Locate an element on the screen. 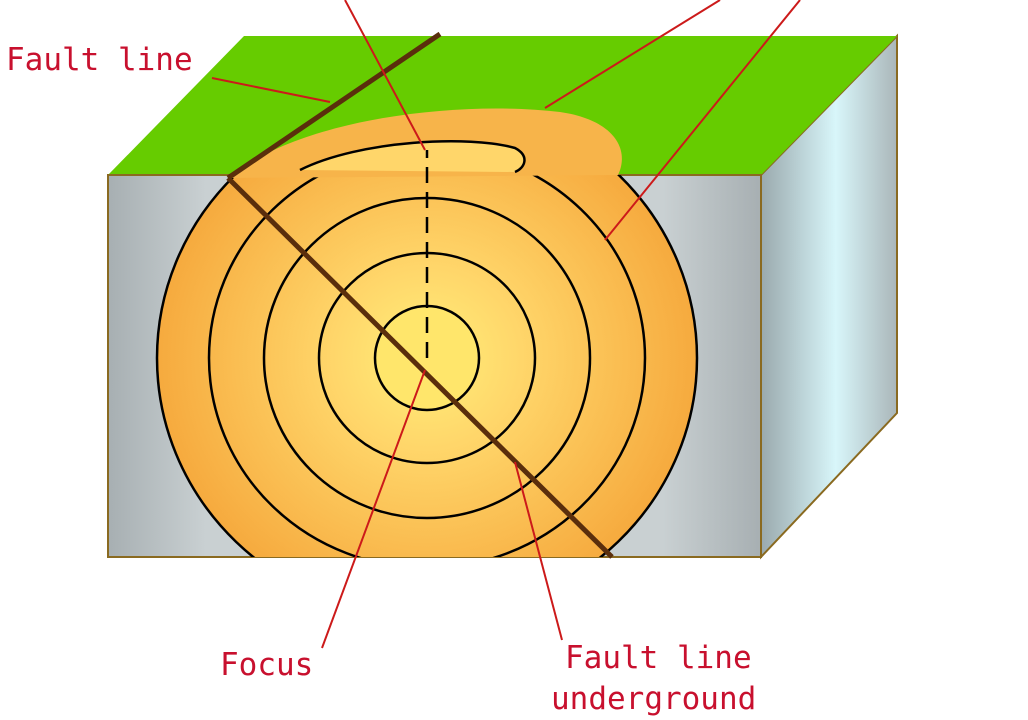 Image resolution: width=1028 pixels, height=720 pixels. fault-line-underground-label-line1: Fault line is located at coordinates (658, 658).